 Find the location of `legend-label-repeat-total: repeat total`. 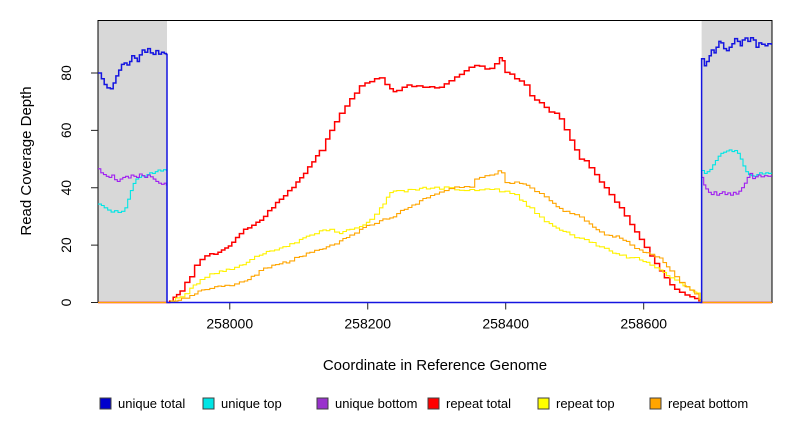

legend-label-repeat-total: repeat total is located at coordinates (478, 403).